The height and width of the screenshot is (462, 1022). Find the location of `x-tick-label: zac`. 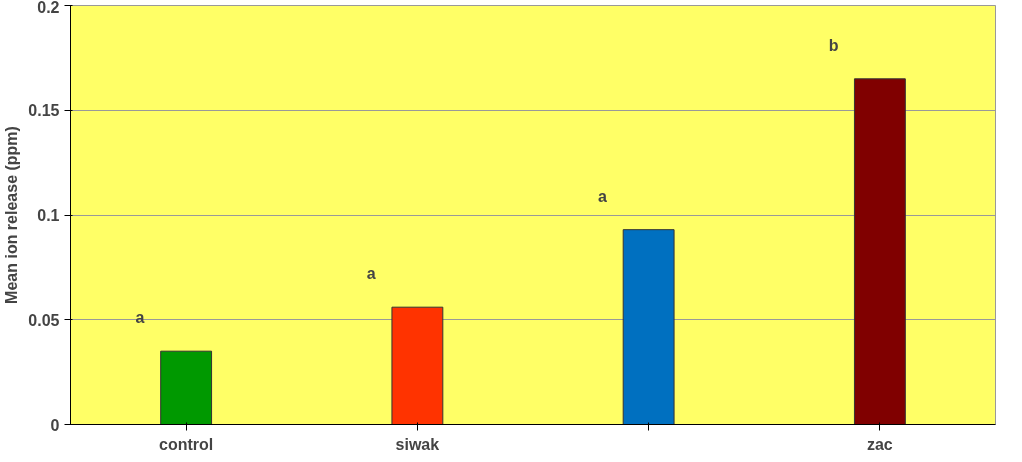

x-tick-label: zac is located at coordinates (879, 444).